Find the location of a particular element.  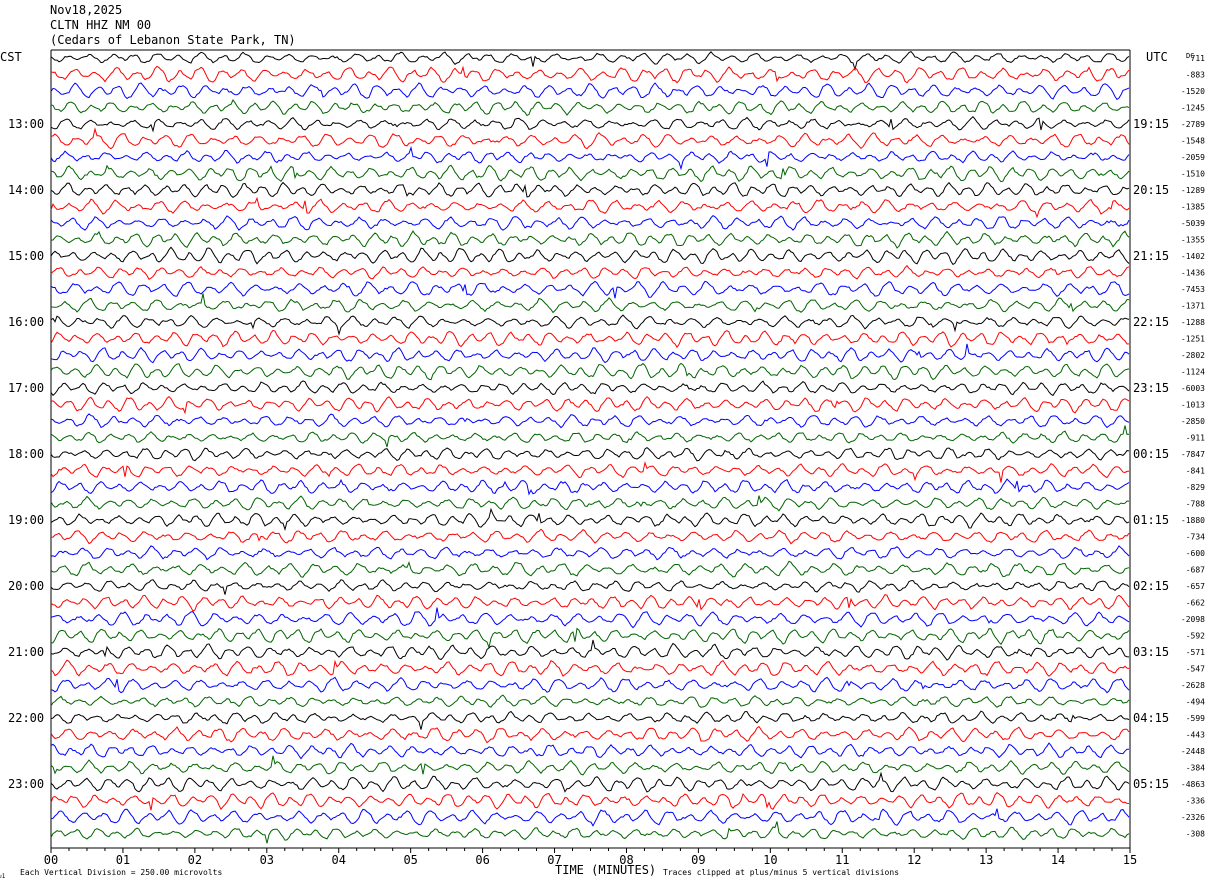

dc-offset-label: -1013 is located at coordinates (1193, 405).